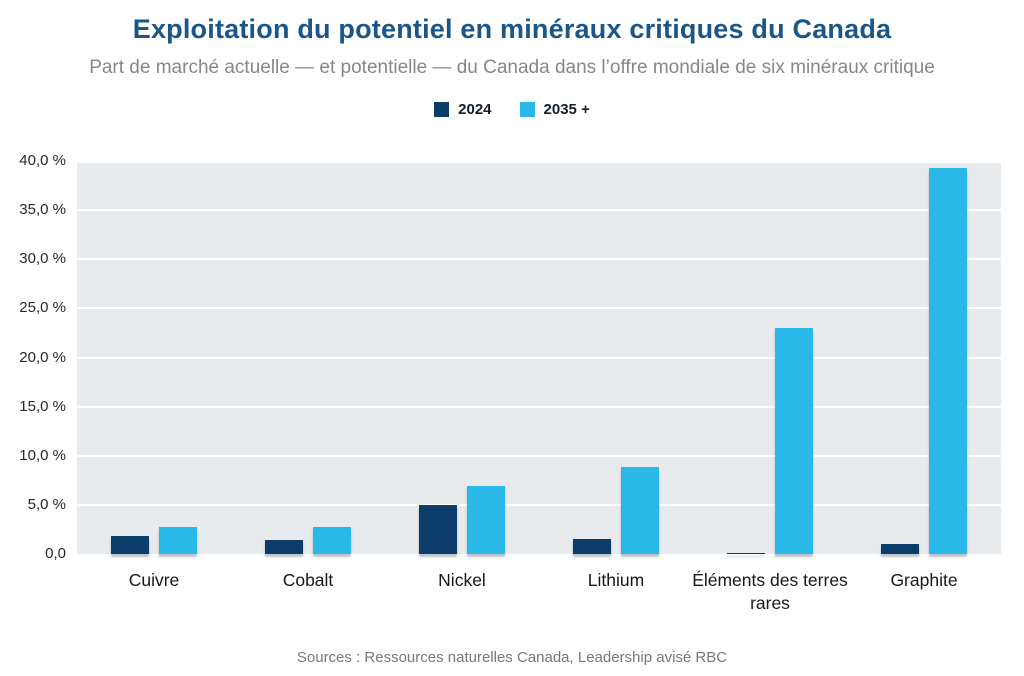 This screenshot has width=1024, height=676. Describe the element at coordinates (475, 109) in the screenshot. I see `legend-label-2024: 2024` at that location.